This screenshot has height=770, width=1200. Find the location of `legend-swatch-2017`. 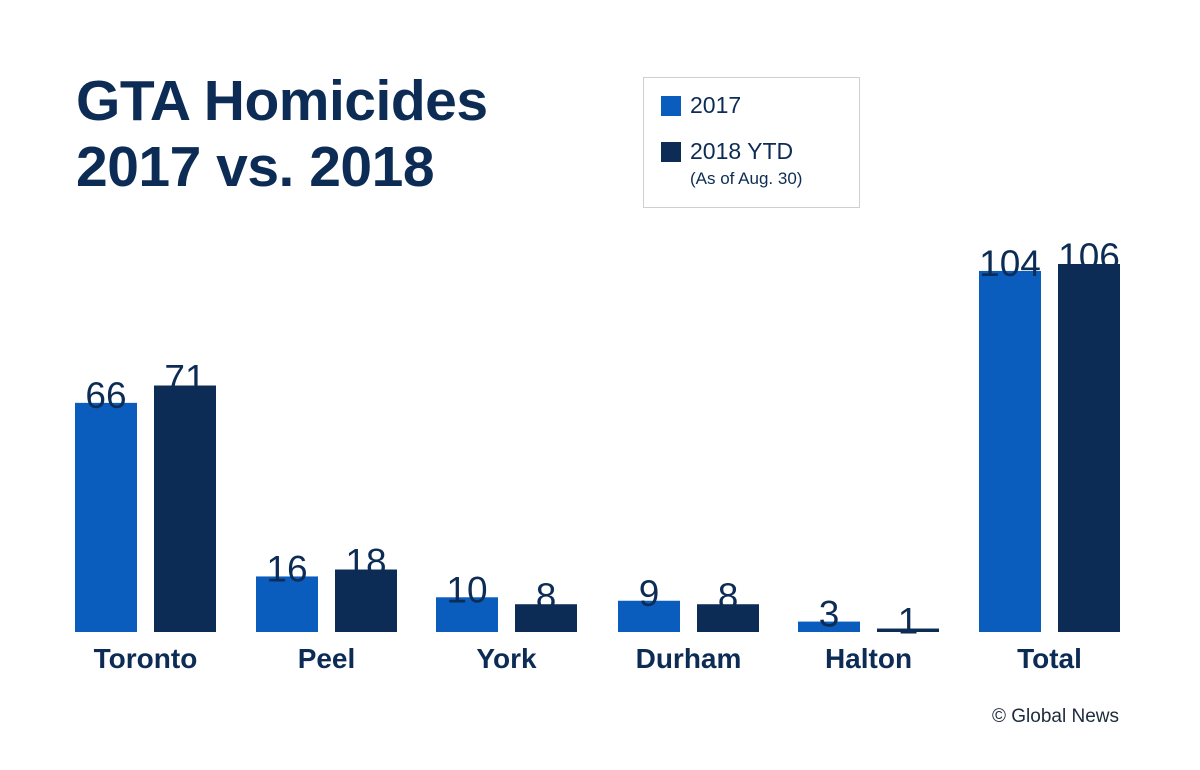

legend-swatch-2017 is located at coordinates (671, 105).